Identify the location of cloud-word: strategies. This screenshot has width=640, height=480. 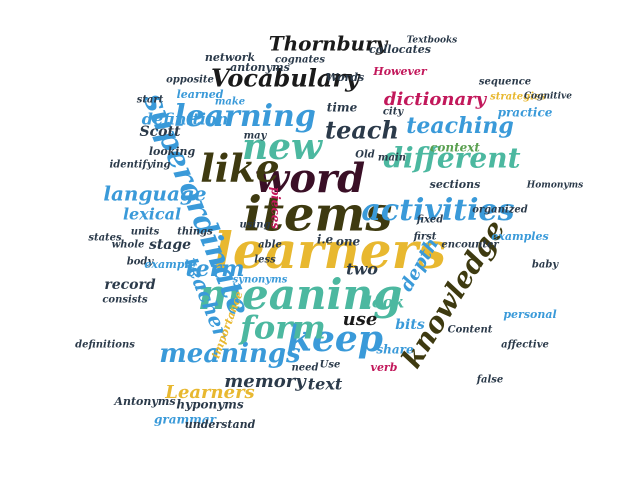
(518, 97).